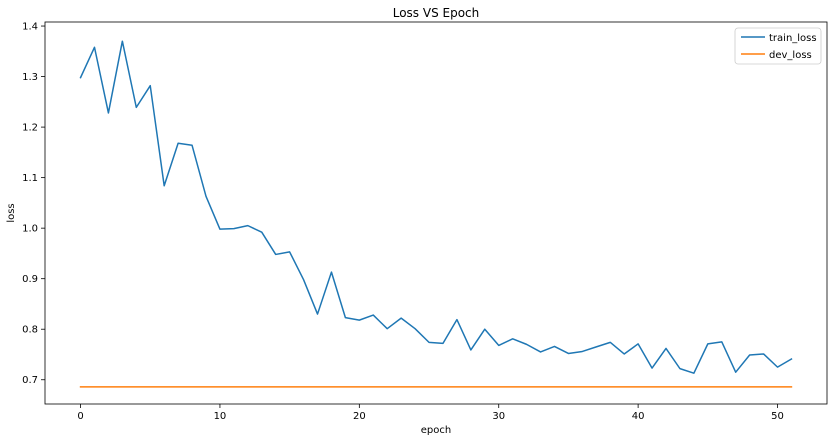  Describe the element at coordinates (30, 279) in the screenshot. I see `y-tick-label: 0.9` at that location.